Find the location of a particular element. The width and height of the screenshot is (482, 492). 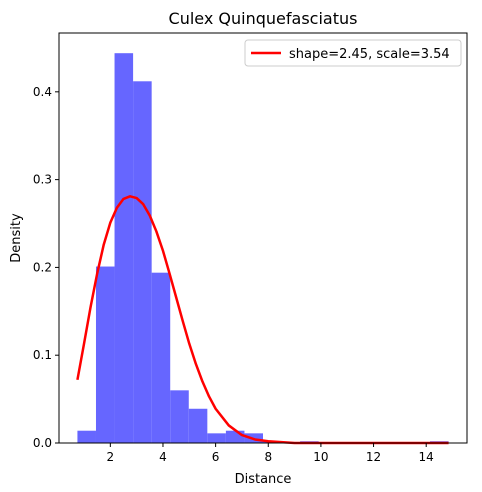

y-tick-label: 0.4 is located at coordinates (42, 92).